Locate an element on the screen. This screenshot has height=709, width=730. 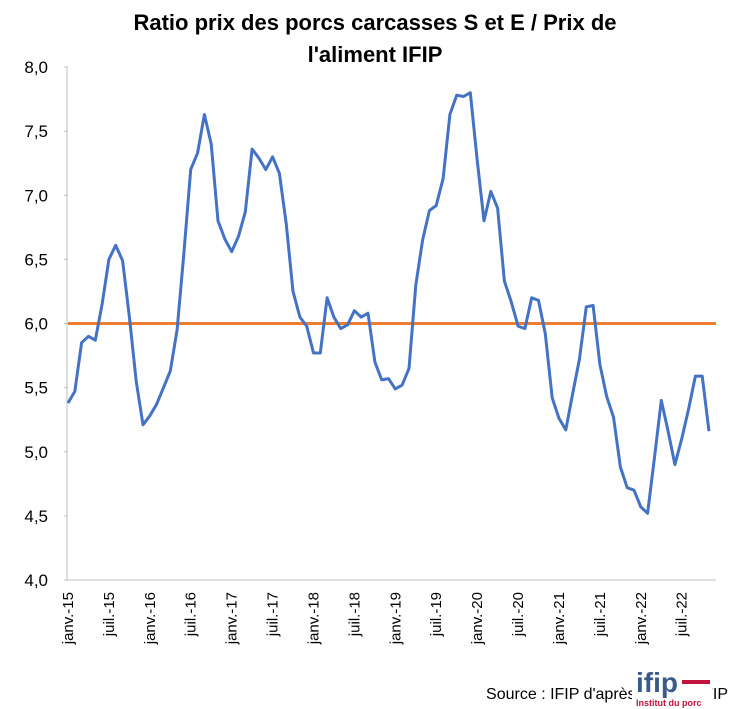
x-tick-label: janv.-18 is located at coordinates (313, 618).